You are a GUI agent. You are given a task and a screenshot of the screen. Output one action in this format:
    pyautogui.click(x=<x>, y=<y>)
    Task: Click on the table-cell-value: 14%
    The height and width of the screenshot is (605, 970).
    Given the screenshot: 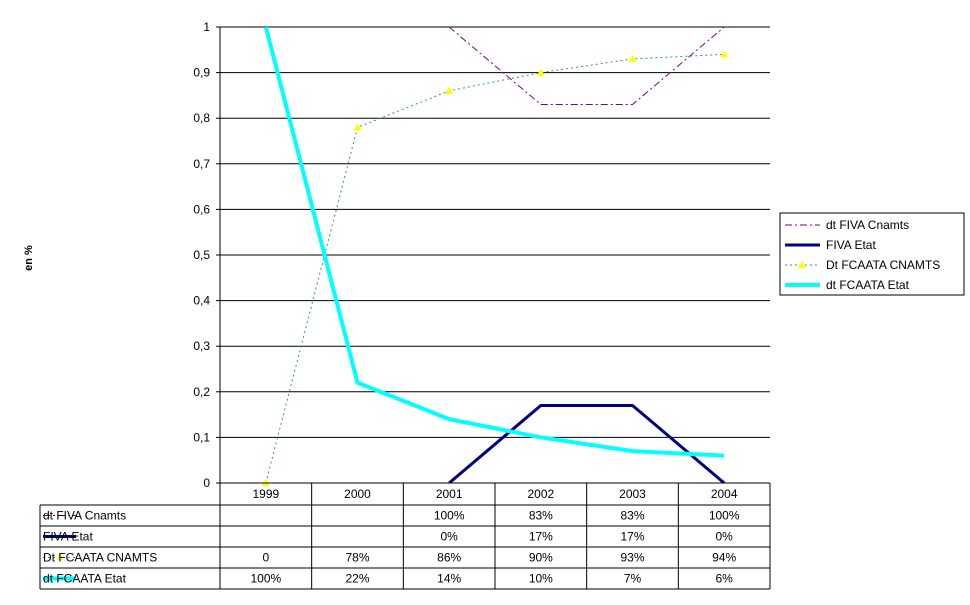 What is the action you would take?
    pyautogui.click(x=449, y=579)
    